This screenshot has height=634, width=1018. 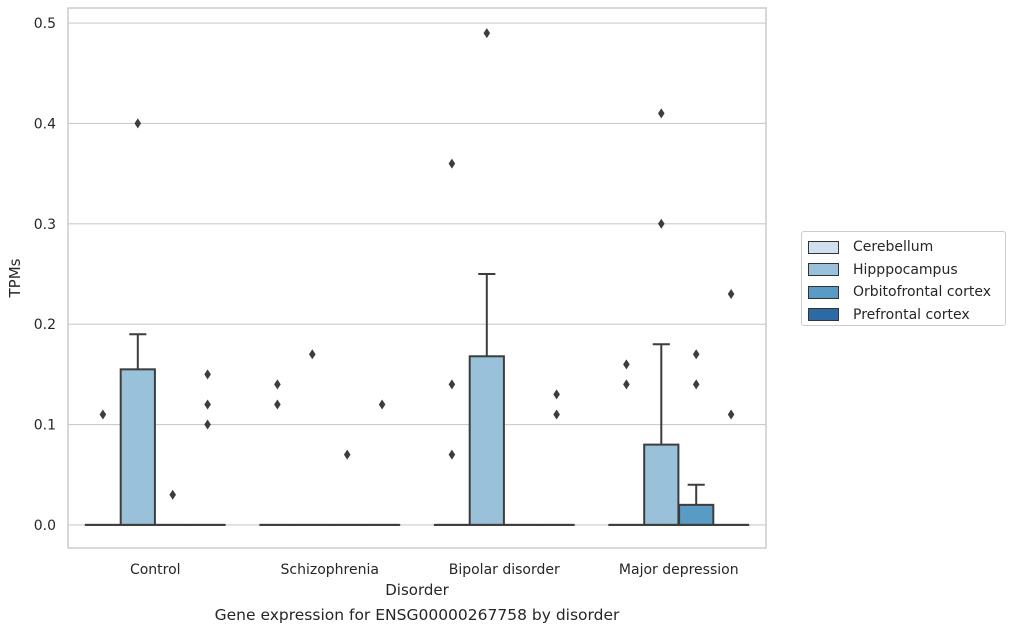 I want to click on legend-label-hippocampus: Hipppocampus, so click(x=905, y=269).